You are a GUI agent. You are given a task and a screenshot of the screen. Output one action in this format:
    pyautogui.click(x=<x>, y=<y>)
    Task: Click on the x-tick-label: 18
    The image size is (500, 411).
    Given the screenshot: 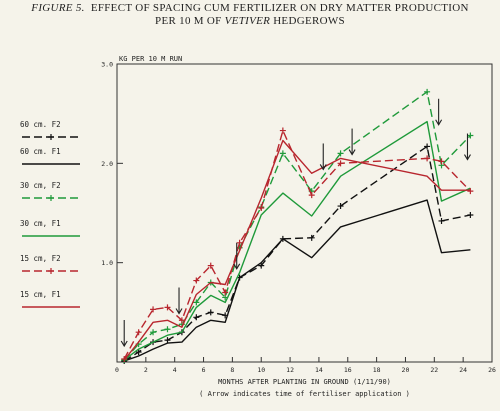 What is the action you would take?
    pyautogui.click(x=377, y=370)
    